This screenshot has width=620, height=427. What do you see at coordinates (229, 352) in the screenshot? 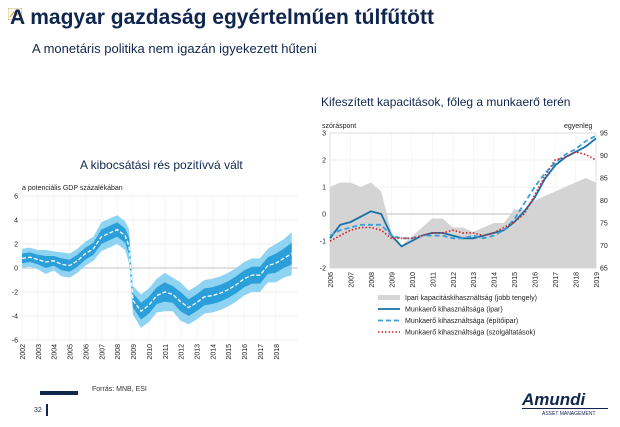
I see `left-x-tick: 2015` at bounding box center [229, 352].